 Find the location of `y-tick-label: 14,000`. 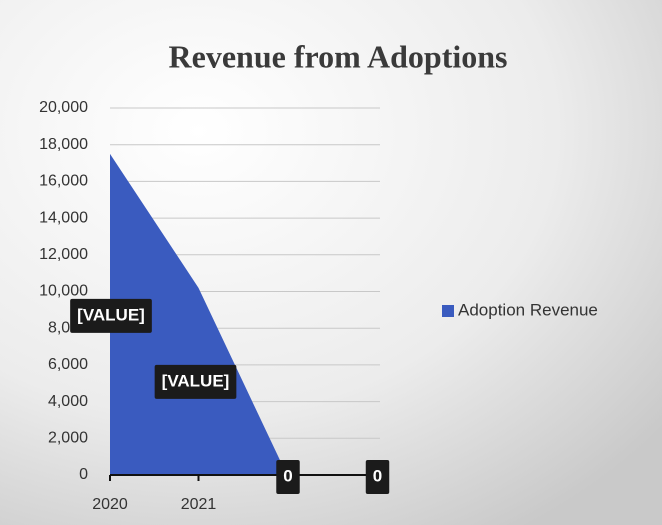

y-tick-label: 14,000 is located at coordinates (63, 217).